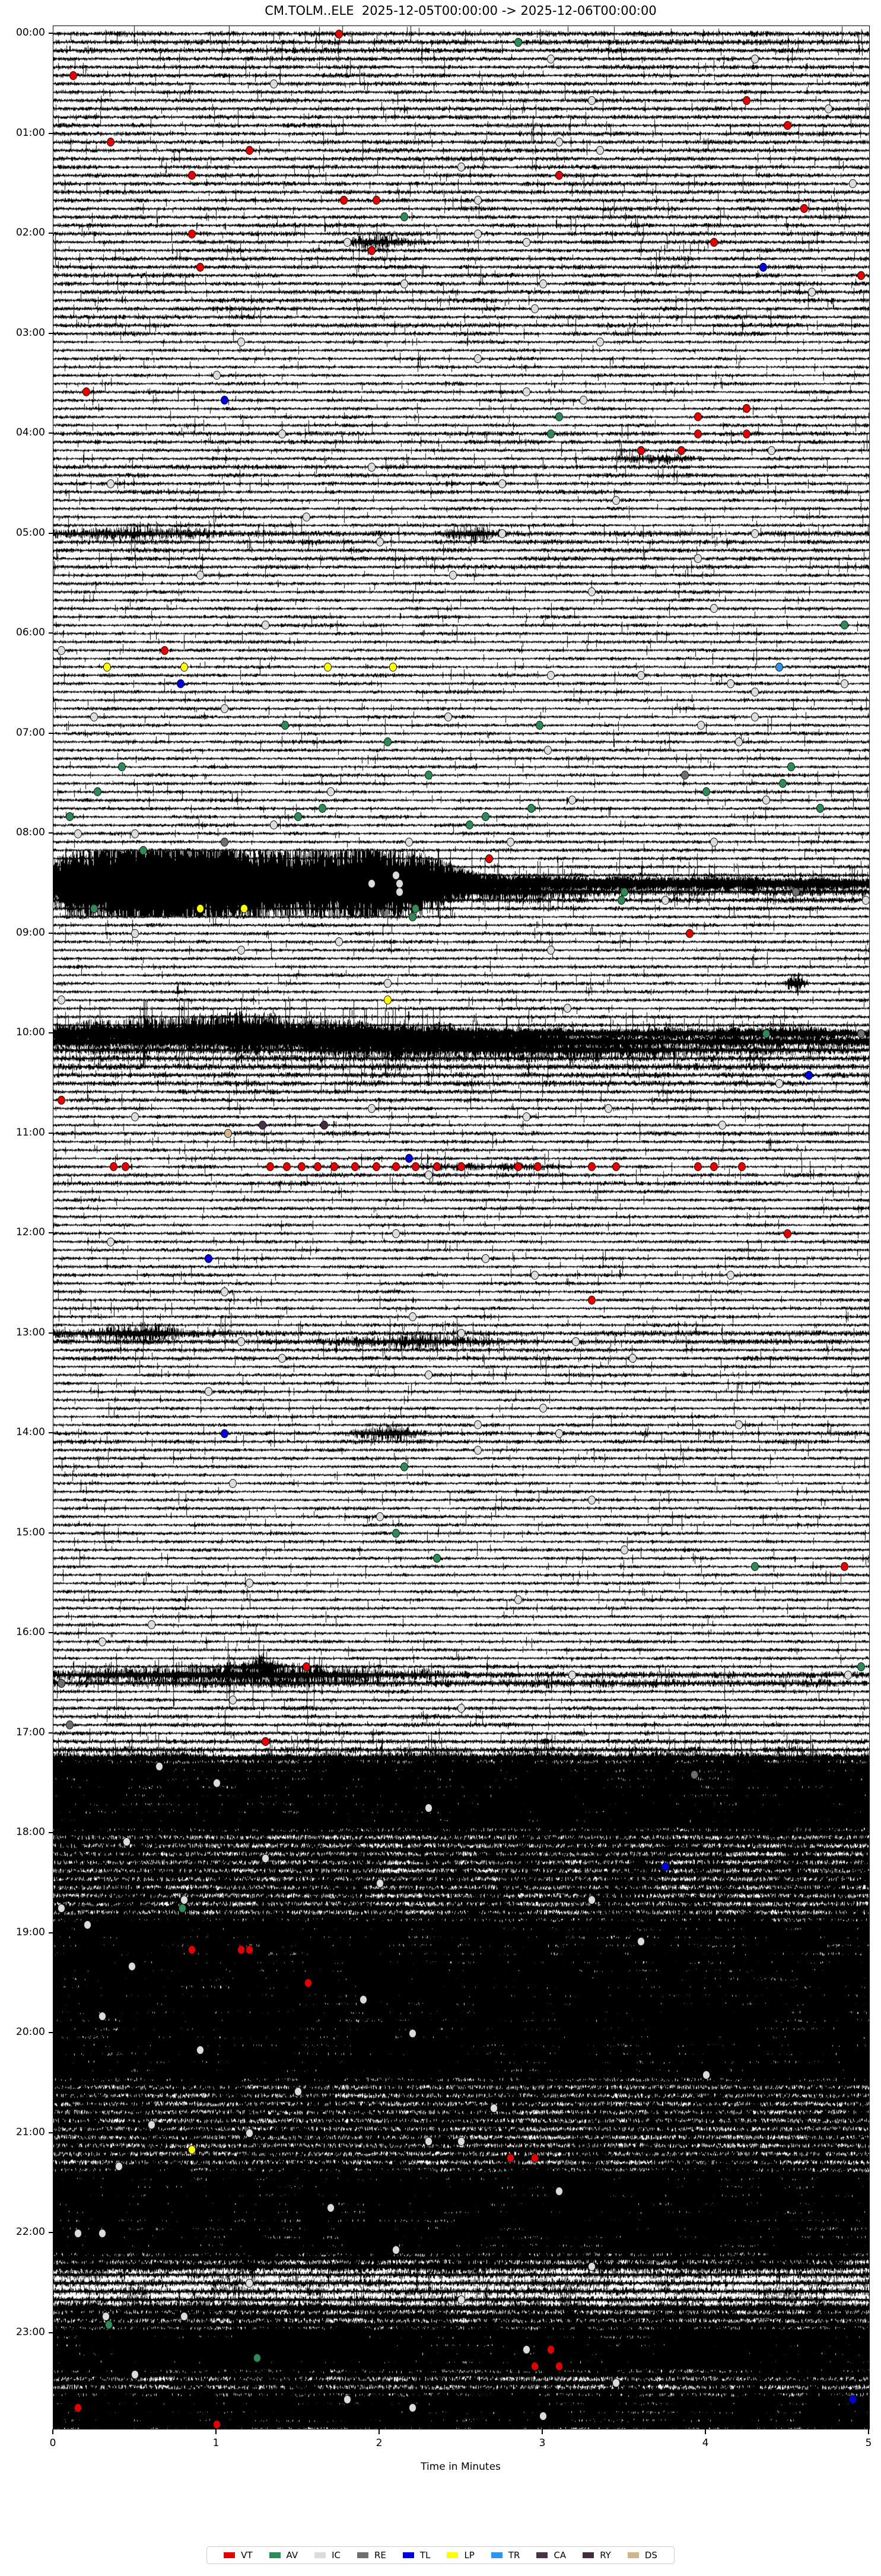  I want to click on y-tick-label: 18:00, so click(30, 1832).